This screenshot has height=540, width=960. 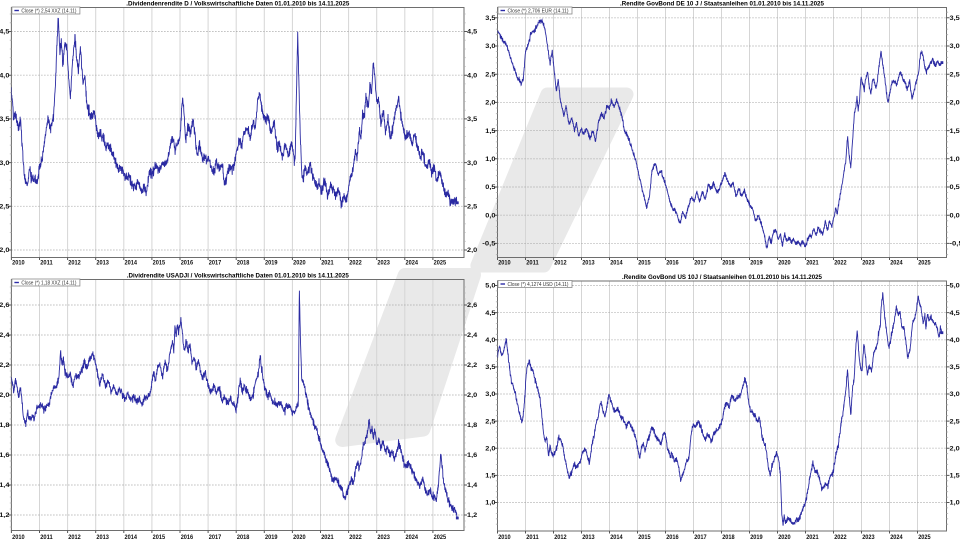 What do you see at coordinates (955, 215) in the screenshot?
I see `svg-text: 0,0` at bounding box center [955, 215].